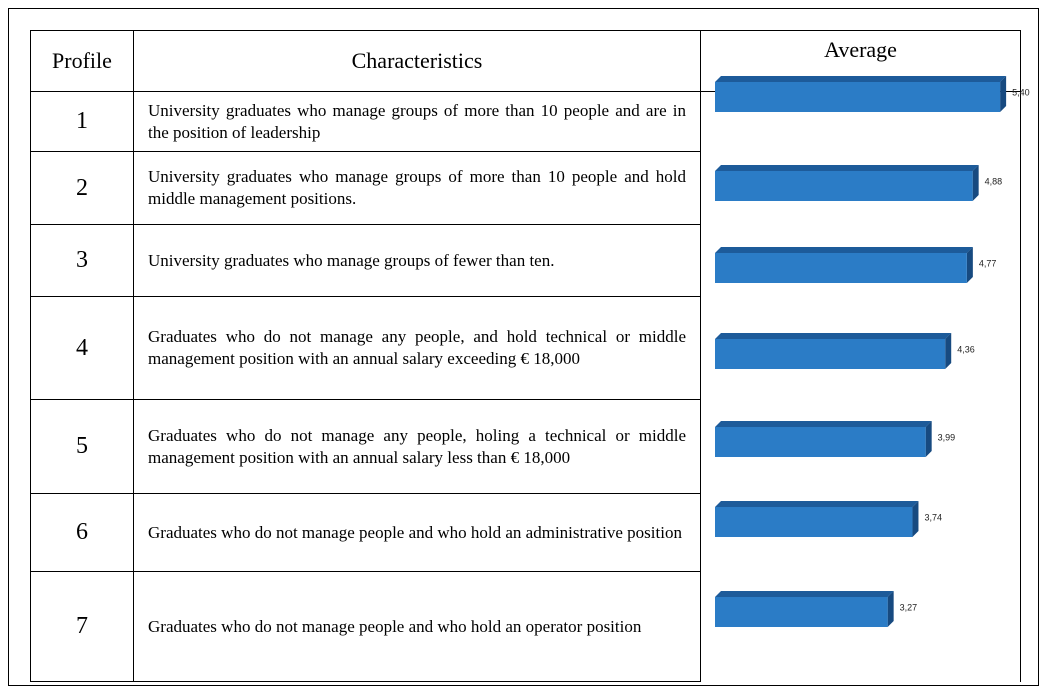 The height and width of the screenshot is (694, 1047). What do you see at coordinates (82, 446) in the screenshot?
I see `profile-cell: 5` at bounding box center [82, 446].